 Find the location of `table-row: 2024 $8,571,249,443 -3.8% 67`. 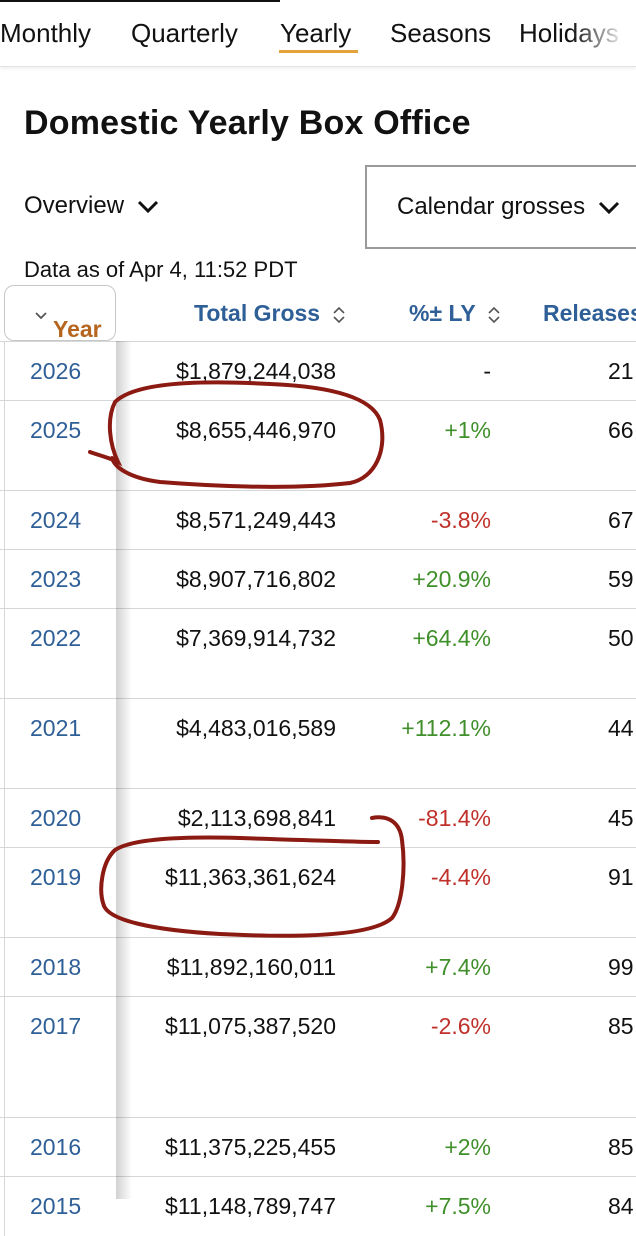

table-row: 2024 $8,571,249,443 -3.8% 67 is located at coordinates (318, 520).